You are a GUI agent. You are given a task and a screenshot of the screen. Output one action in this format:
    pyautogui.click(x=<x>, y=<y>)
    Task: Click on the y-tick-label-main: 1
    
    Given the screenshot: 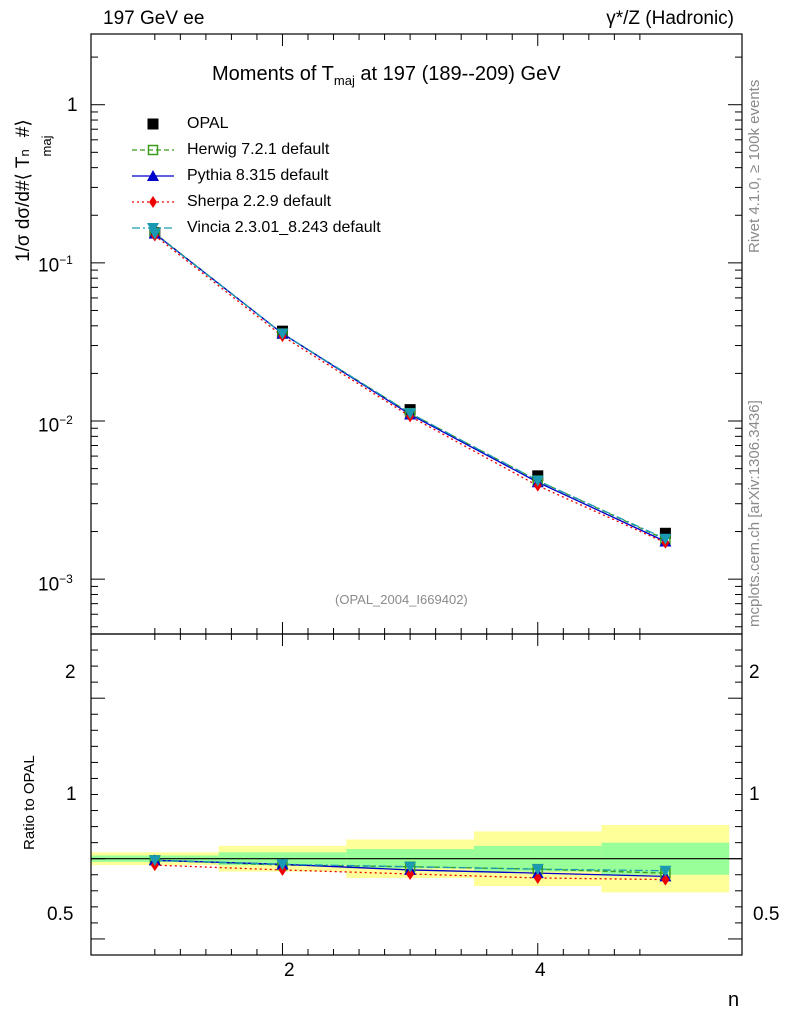 What is the action you would take?
    pyautogui.click(x=72, y=105)
    